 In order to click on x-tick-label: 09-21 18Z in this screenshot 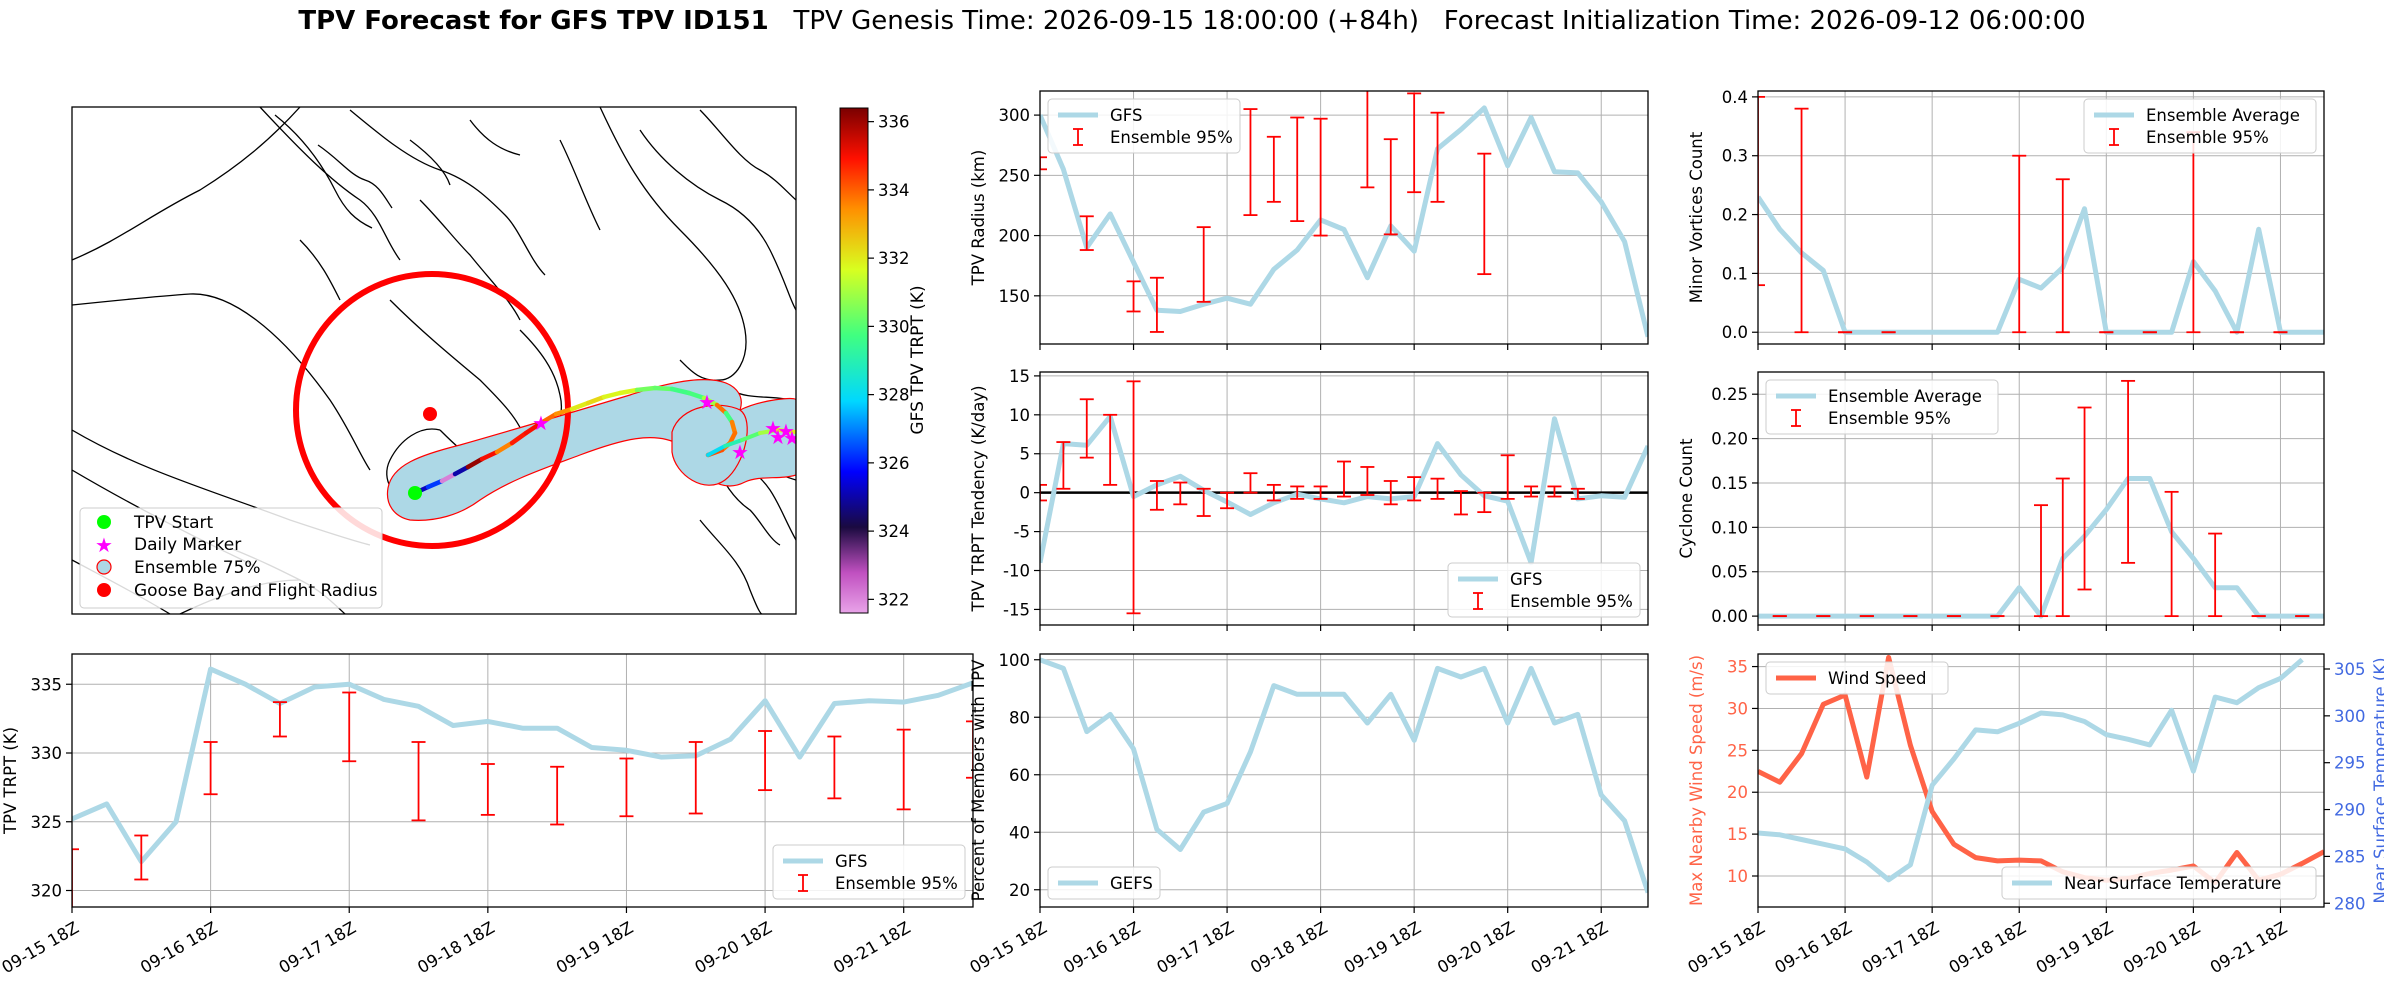, I will do `click(2249, 947)`.